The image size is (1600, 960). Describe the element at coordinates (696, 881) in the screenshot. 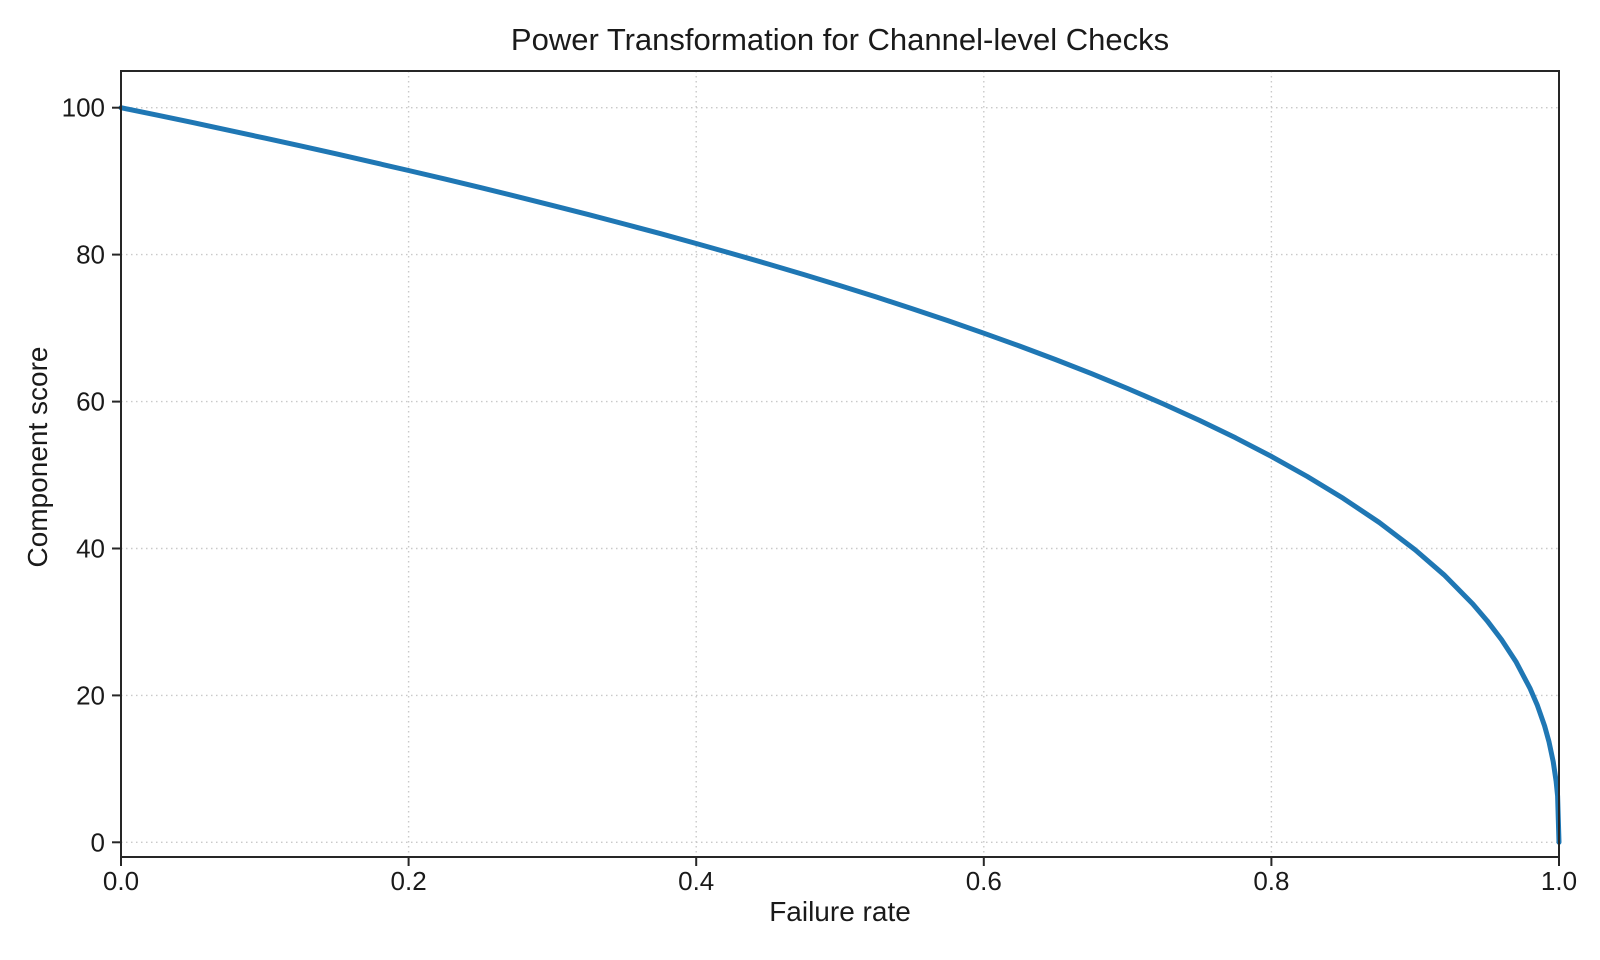

I see `x-tick-label: 0.4` at that location.